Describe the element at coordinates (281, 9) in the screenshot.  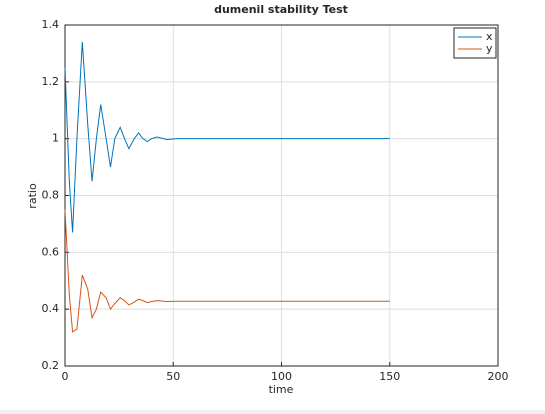
I see `chart-title: dumenil stability Test` at that location.